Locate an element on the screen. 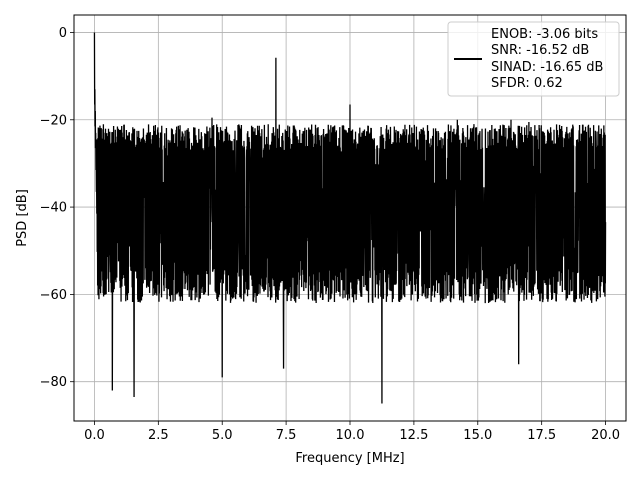 This screenshot has height=480, width=640. y-tick-label: −40 is located at coordinates (53, 208).